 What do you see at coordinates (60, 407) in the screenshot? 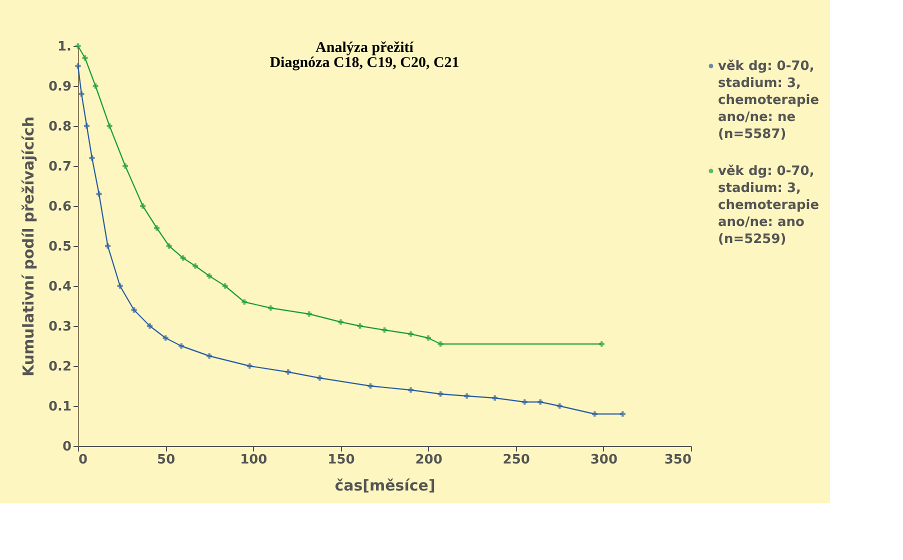
I see `y-tick-label: 0.1` at bounding box center [60, 407].